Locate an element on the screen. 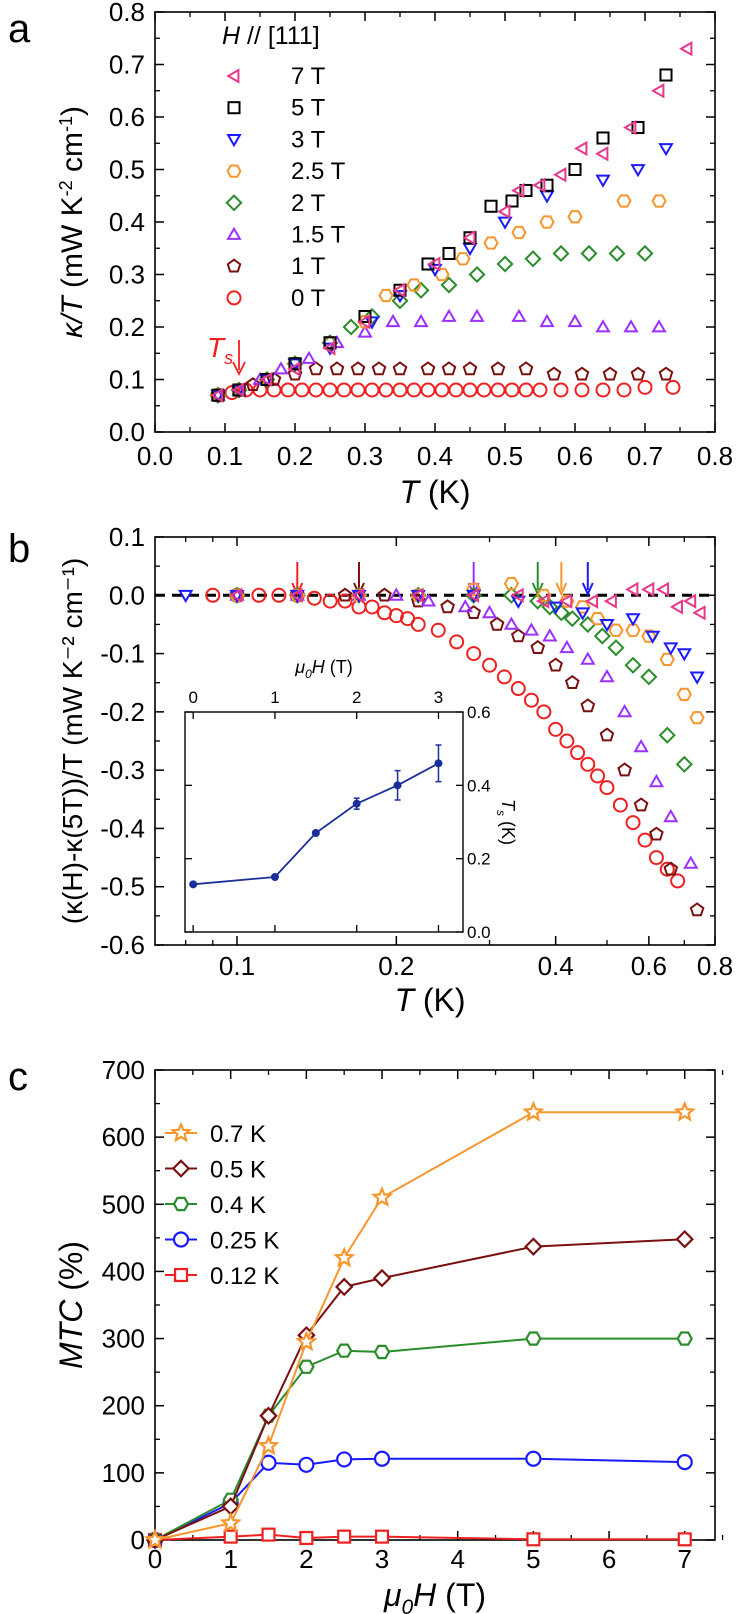 The height and width of the screenshot is (1614, 750). inset-x-tick-label: 2 is located at coordinates (356, 697).